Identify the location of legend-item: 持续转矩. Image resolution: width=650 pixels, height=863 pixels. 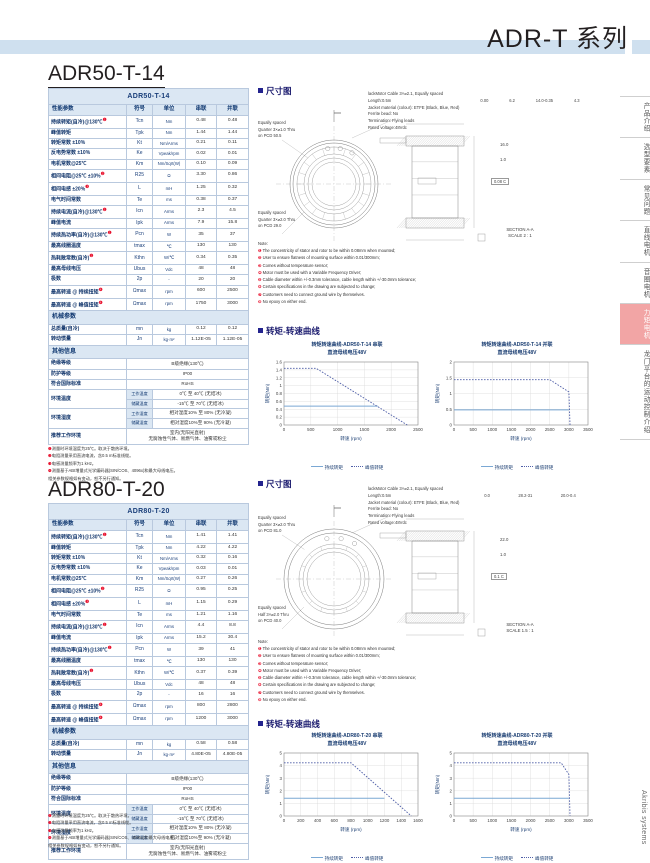
(326, 468).